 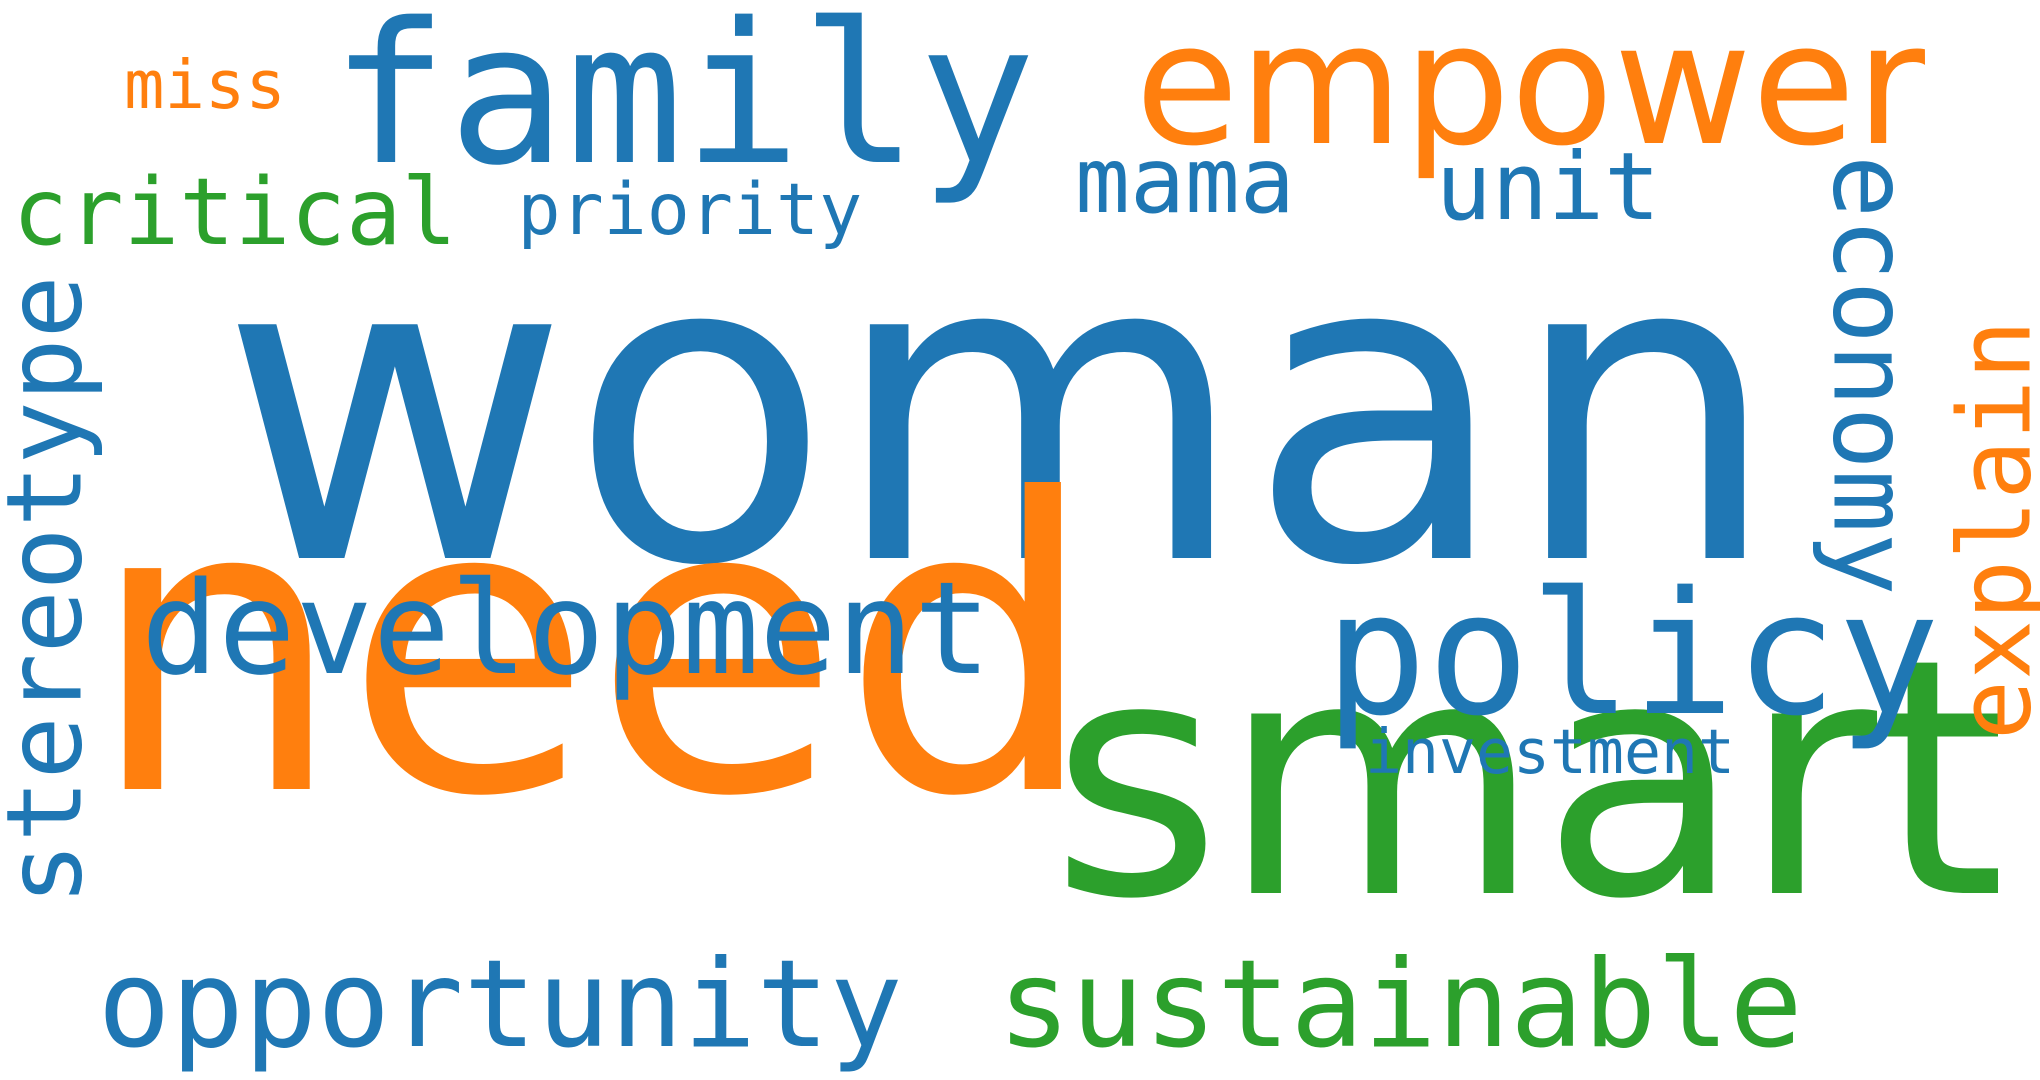 What do you see at coordinates (205, 84) in the screenshot?
I see `word-miss: miss` at bounding box center [205, 84].